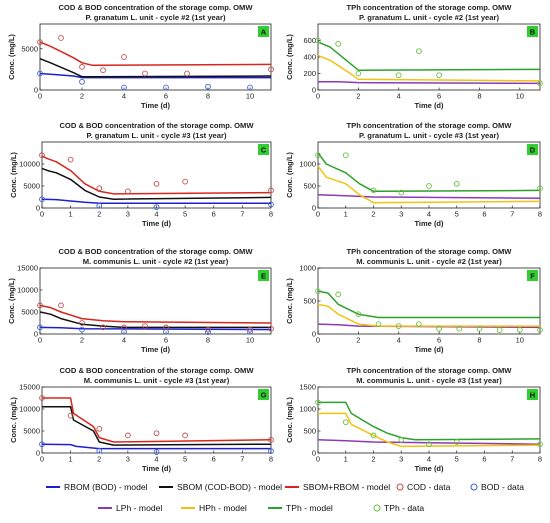 This screenshot has width=550, height=523. I want to click on legend-item: TPh - model, so click(300, 508).